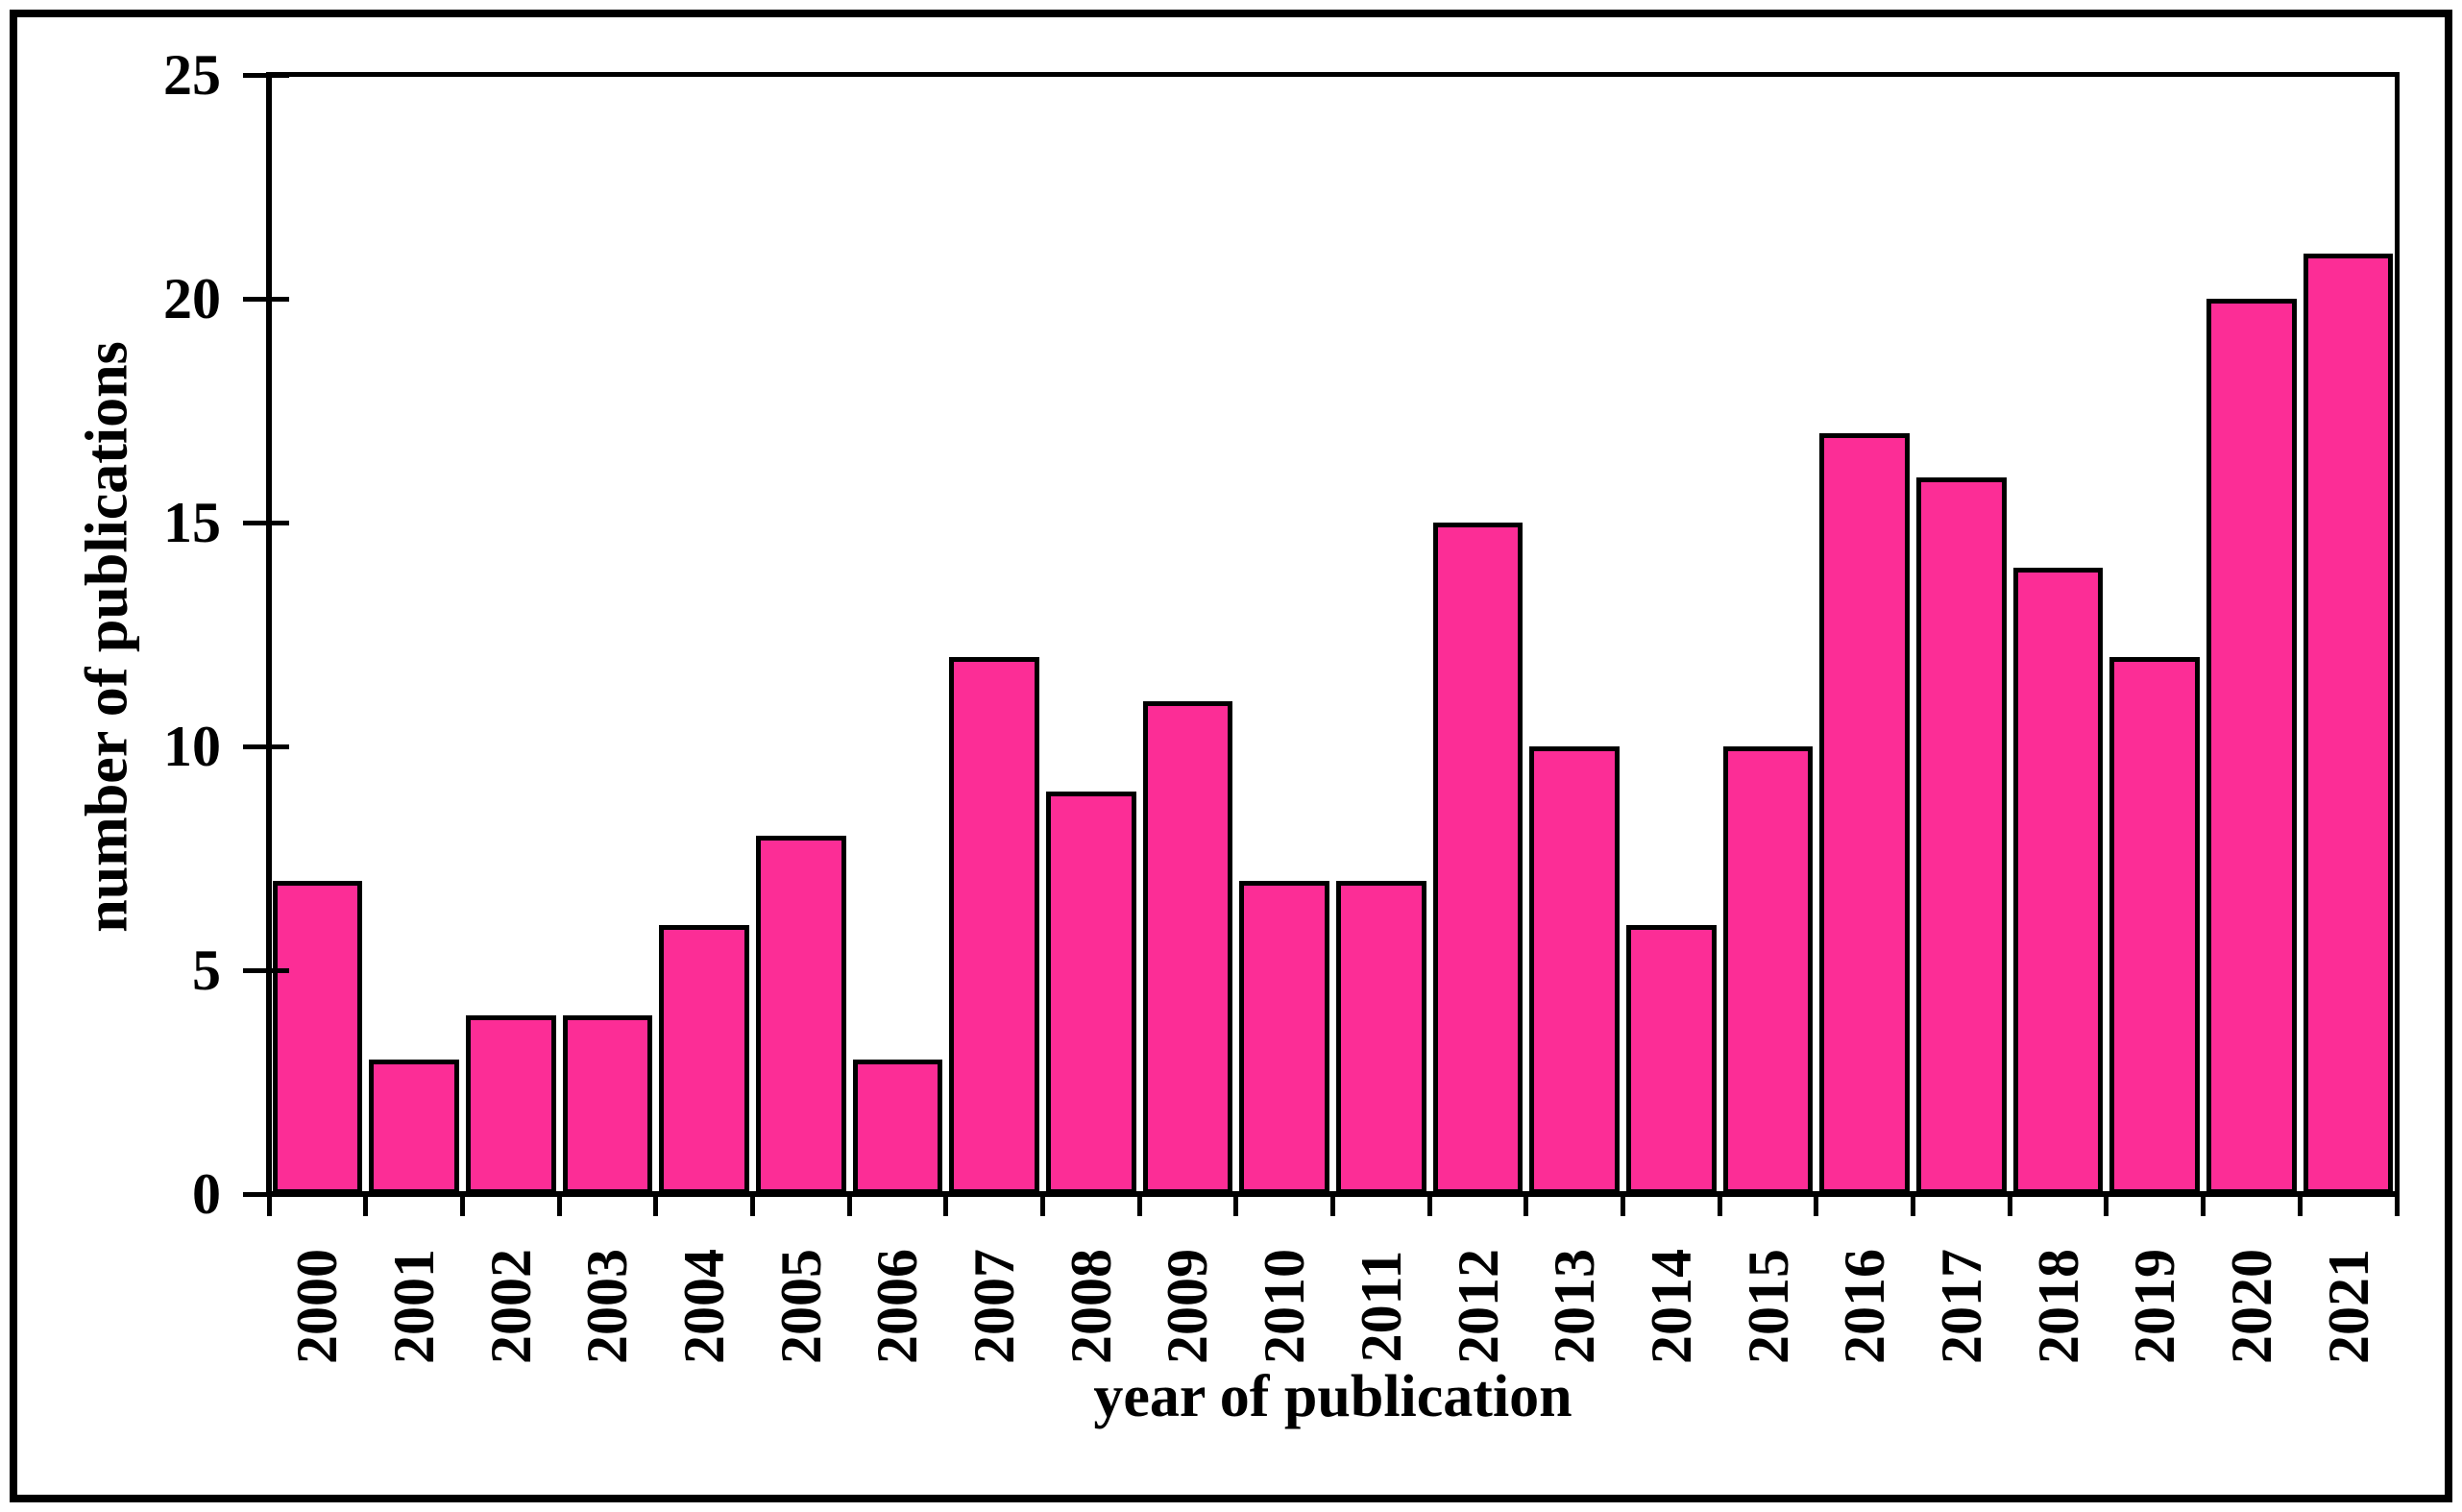  Describe the element at coordinates (994, 925) in the screenshot. I see `bar-2007` at that location.